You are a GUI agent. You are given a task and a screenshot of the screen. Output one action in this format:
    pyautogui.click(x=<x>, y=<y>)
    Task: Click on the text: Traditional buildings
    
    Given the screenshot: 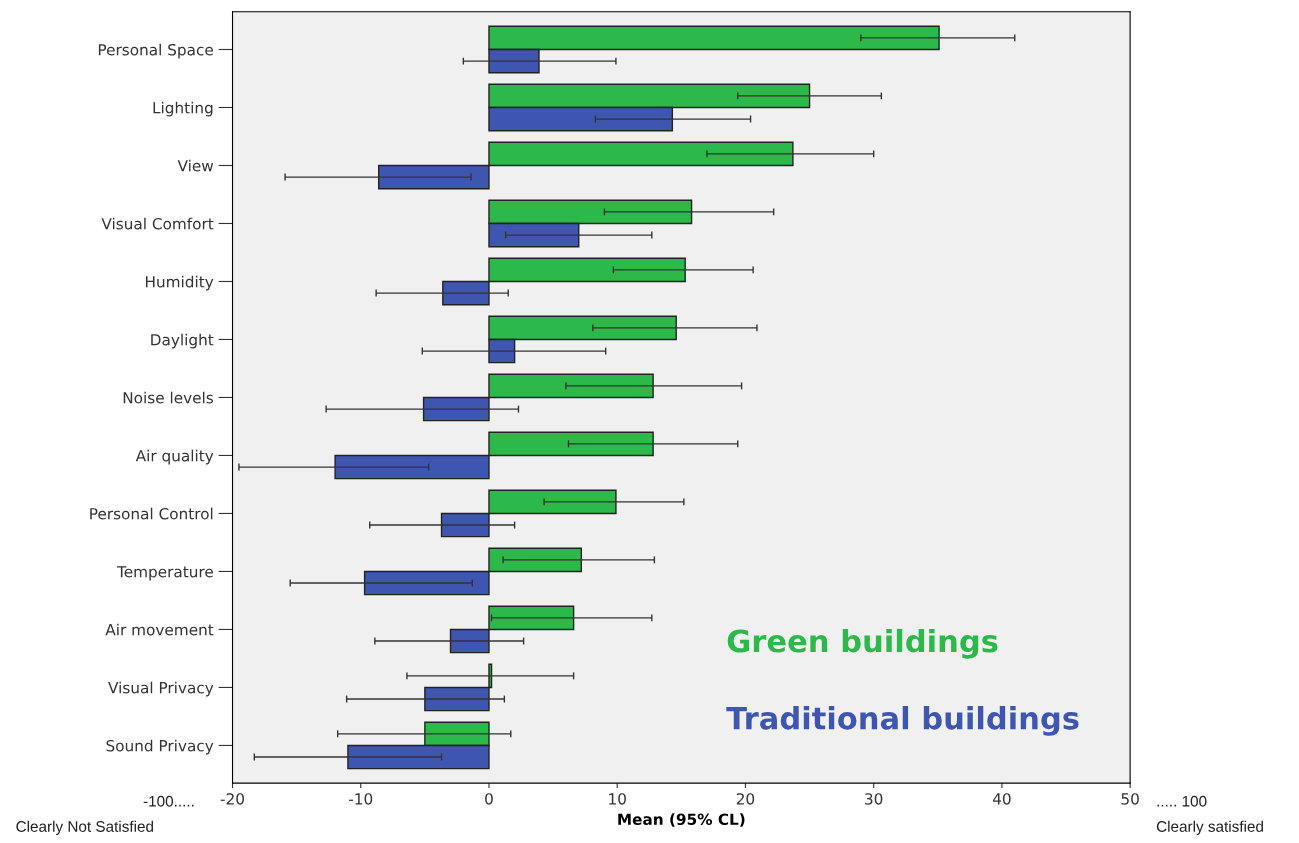 What is the action you would take?
    pyautogui.click(x=902, y=721)
    